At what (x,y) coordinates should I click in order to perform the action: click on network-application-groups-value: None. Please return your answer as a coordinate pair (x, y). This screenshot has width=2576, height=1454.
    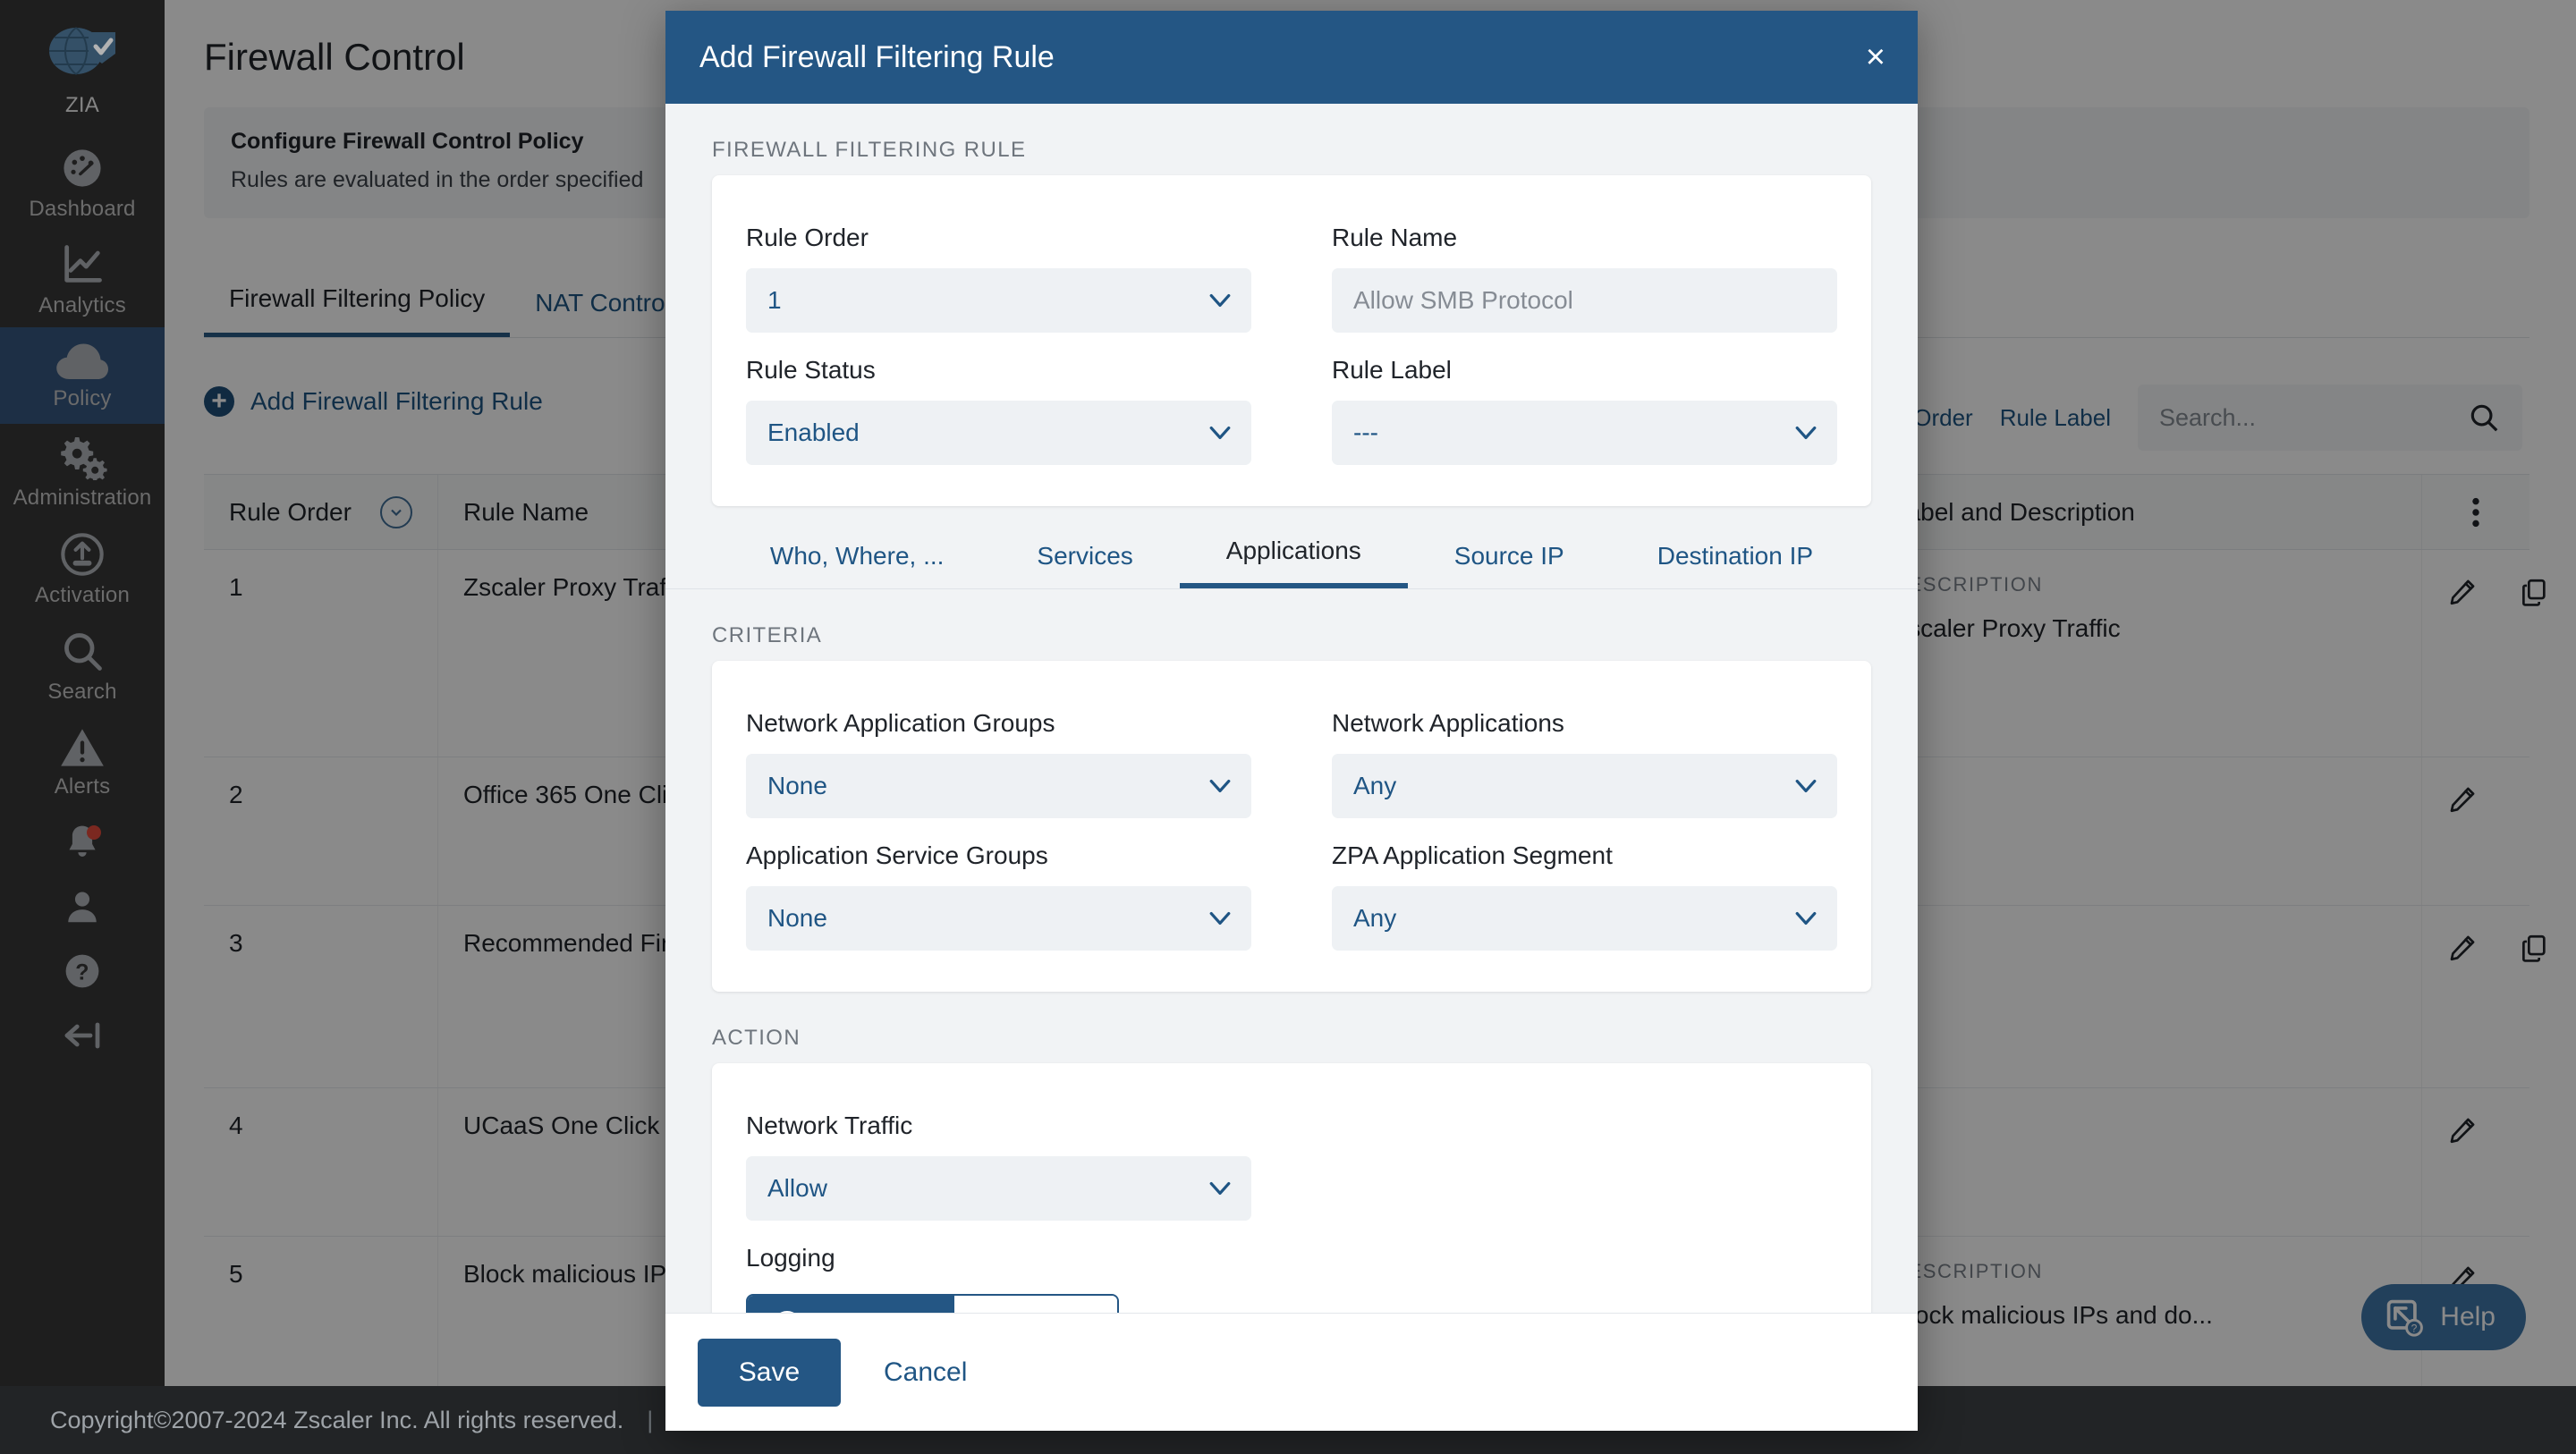
    Looking at the image, I should click on (797, 786).